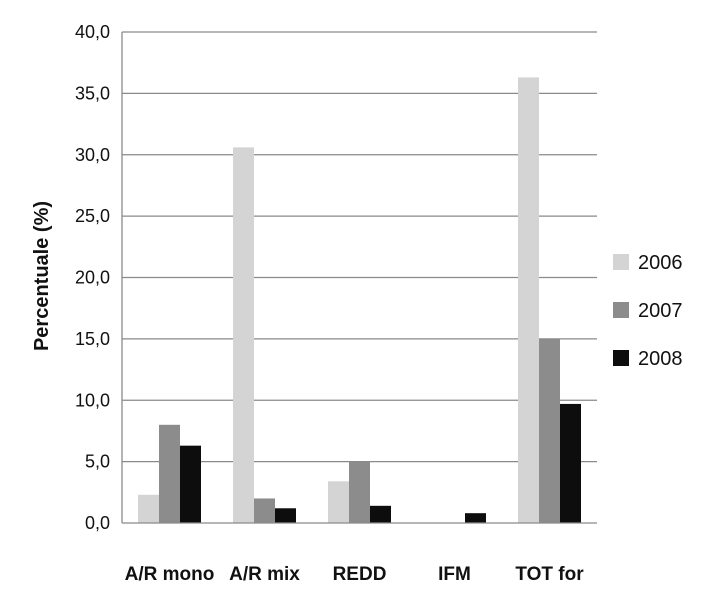  I want to click on y-tick-label: 10,0, so click(92, 400).